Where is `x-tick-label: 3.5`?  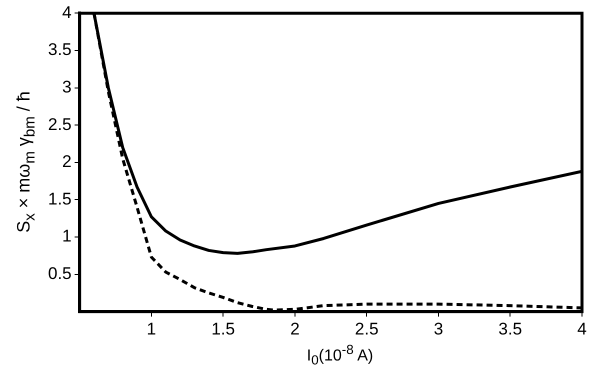
x-tick-label: 3.5 is located at coordinates (510, 328).